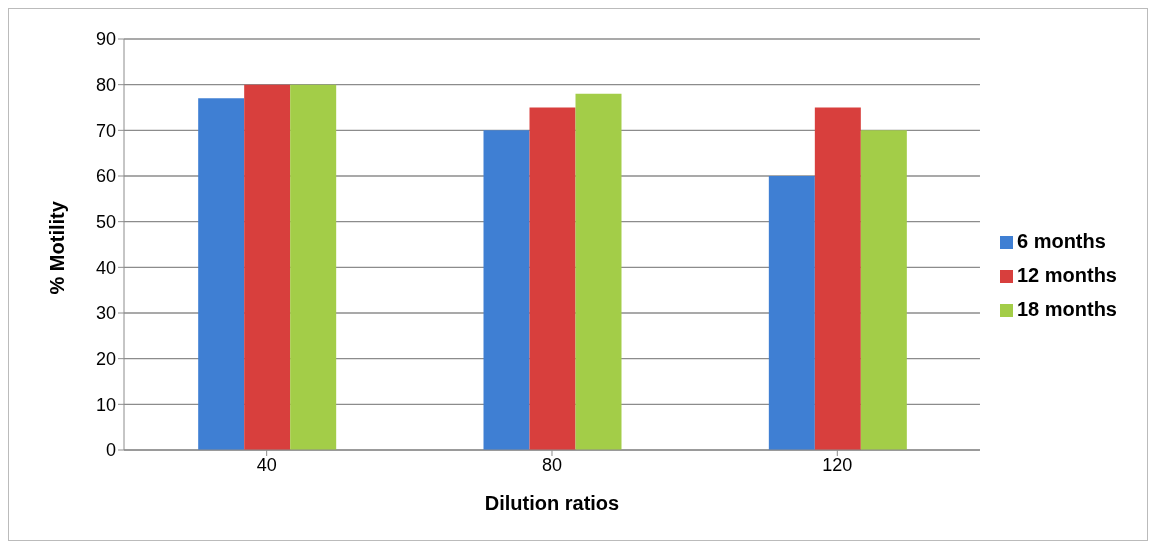  Describe the element at coordinates (110, 450) in the screenshot. I see `y-tick-label: 0` at that location.